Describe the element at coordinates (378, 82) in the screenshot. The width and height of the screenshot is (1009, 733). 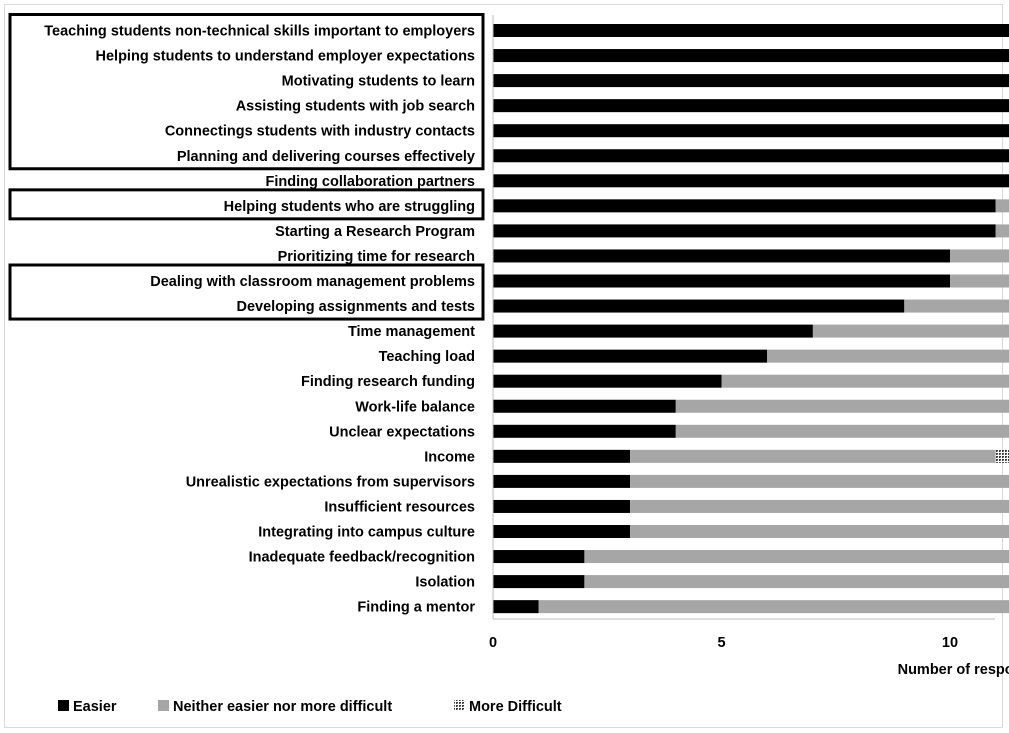
I see `category-label: Motivating students to learn` at that location.